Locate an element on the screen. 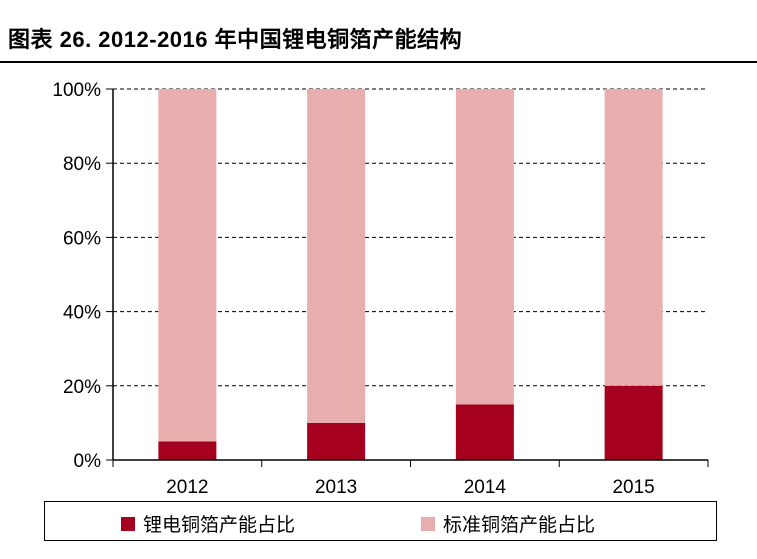  legend-item-standard: 标准铜箔产能占比 is located at coordinates (508, 523).